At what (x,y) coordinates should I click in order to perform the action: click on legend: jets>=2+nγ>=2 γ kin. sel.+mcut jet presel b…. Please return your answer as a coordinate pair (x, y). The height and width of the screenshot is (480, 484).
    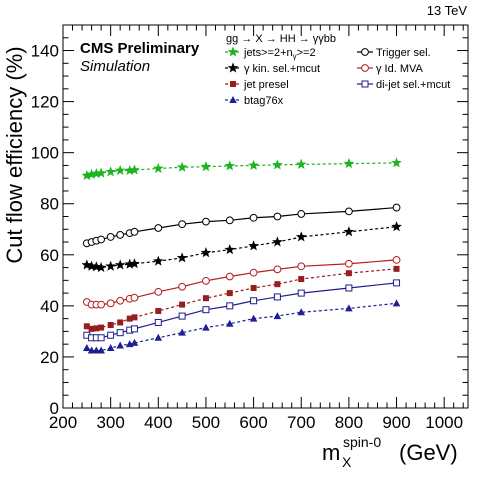
    Looking at the image, I should click on (337, 76).